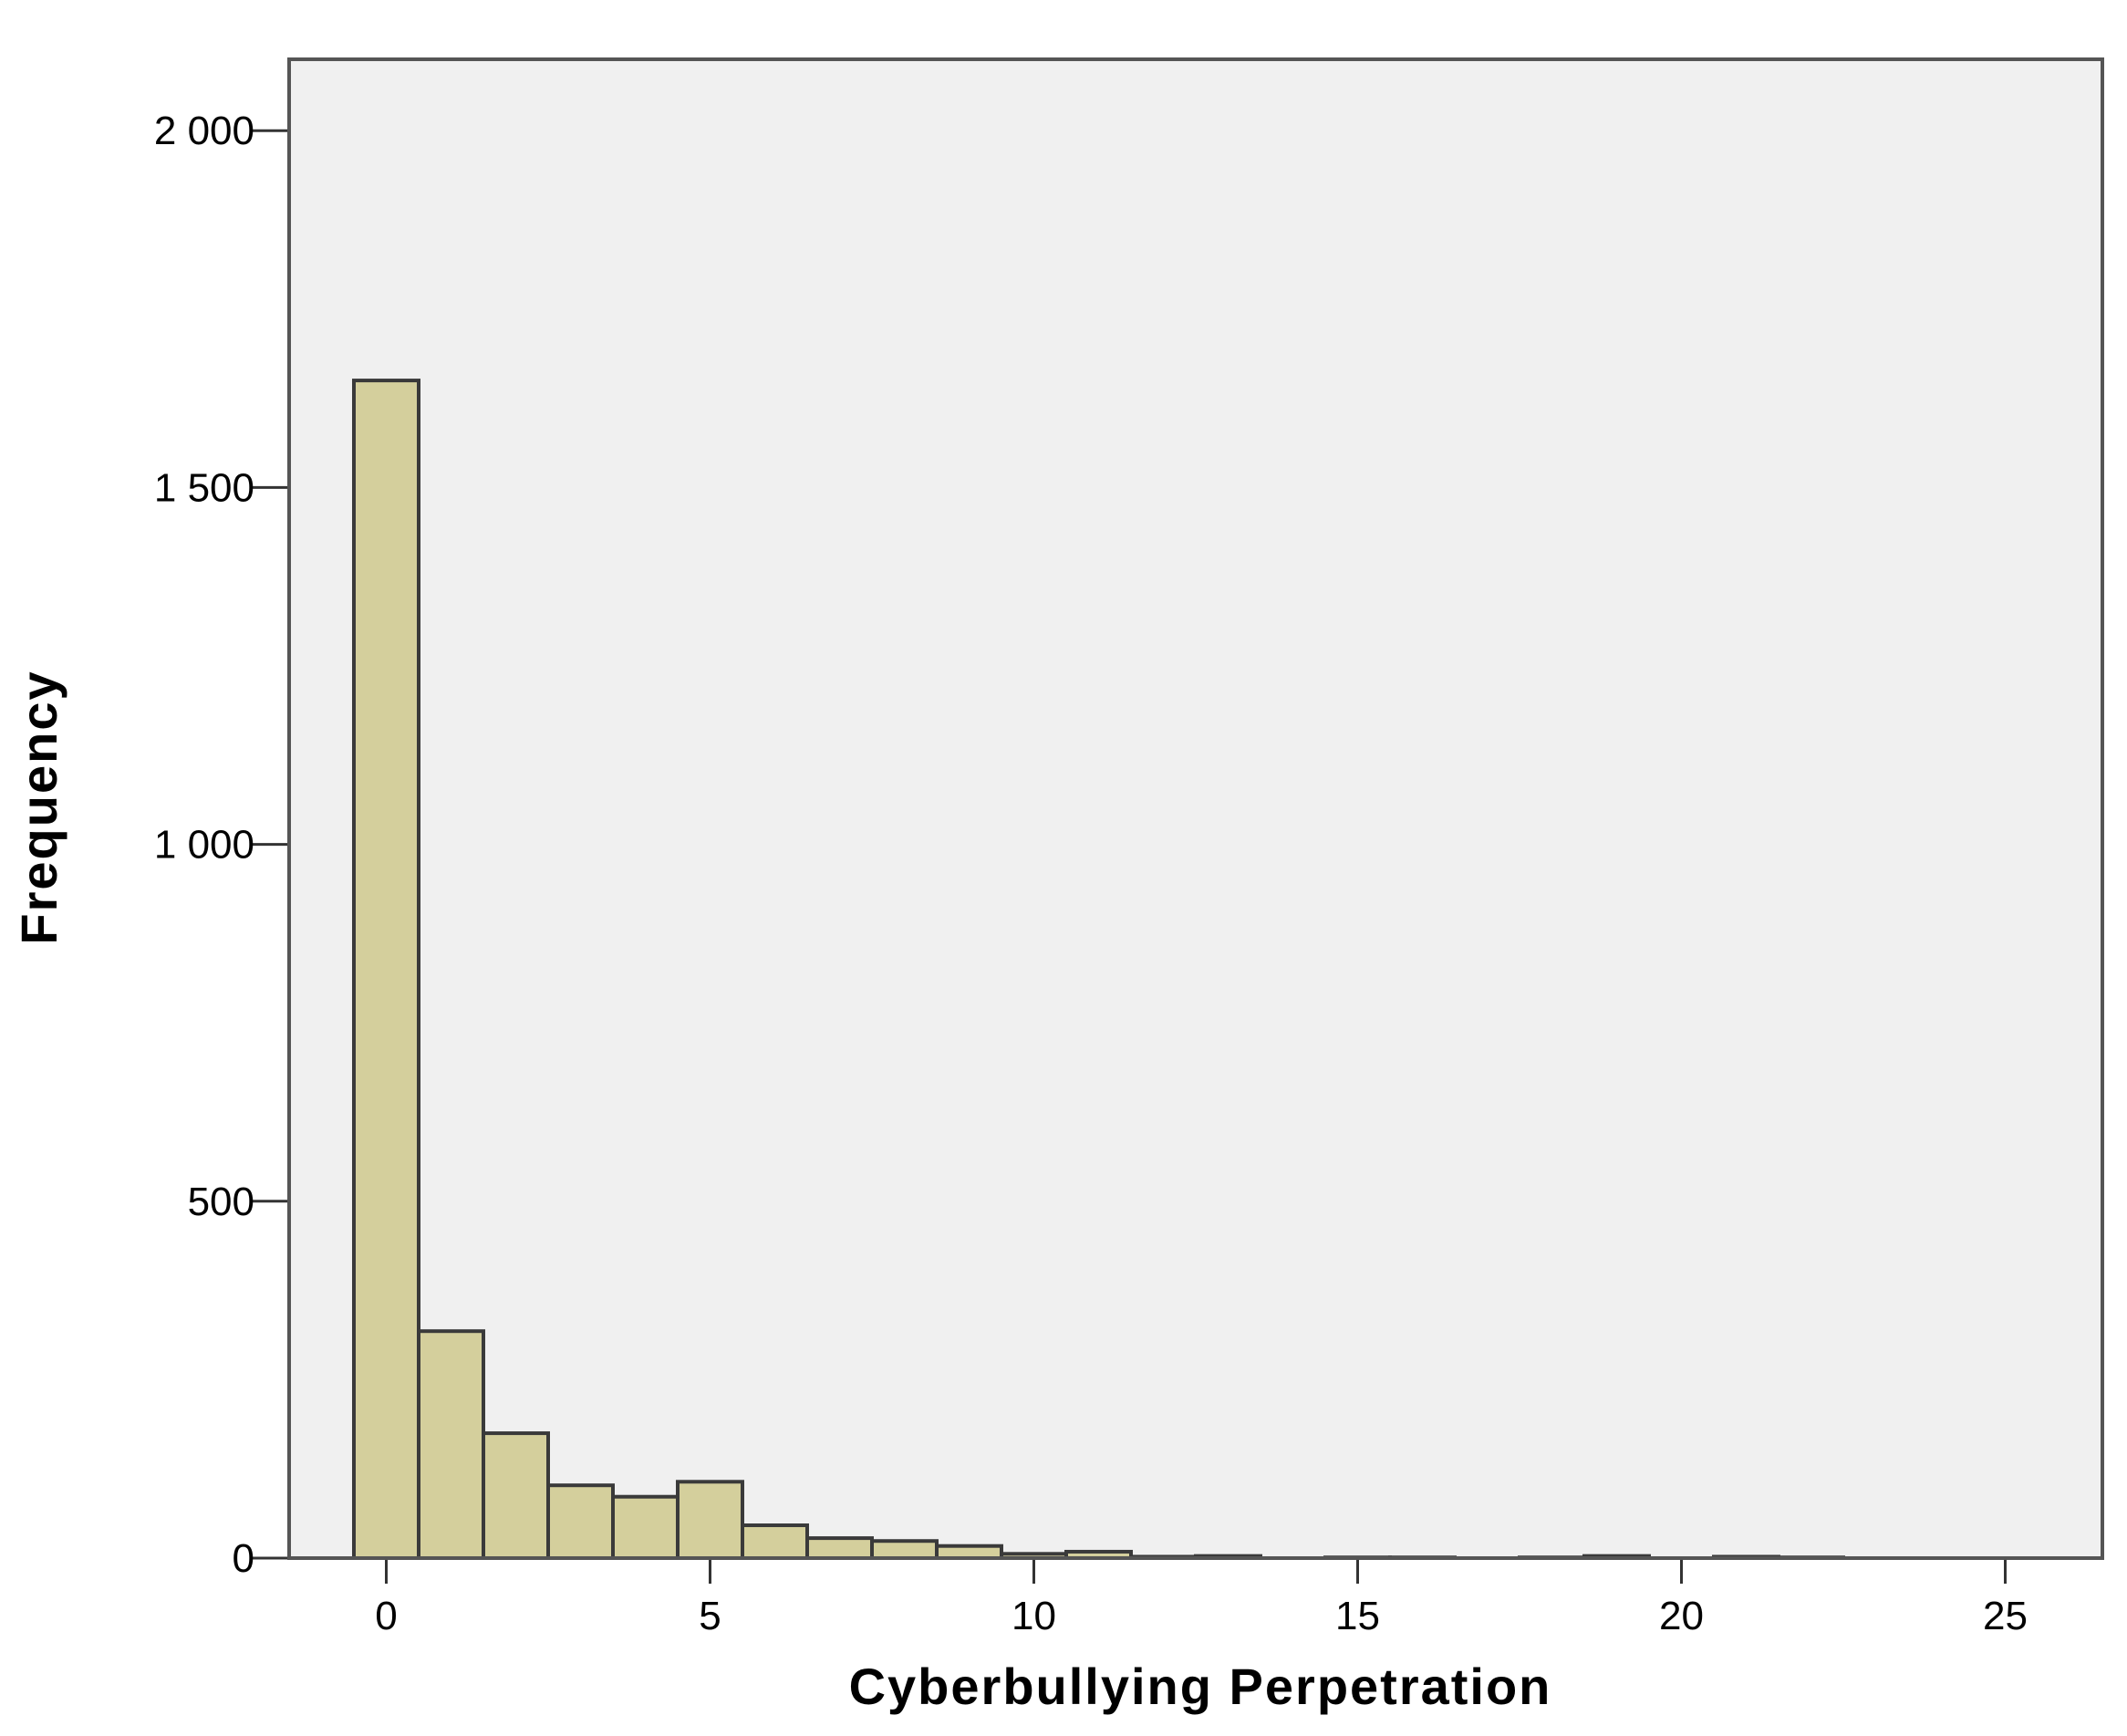  What do you see at coordinates (244, 1558) in the screenshot?
I see `y-tick-label-0: 0` at bounding box center [244, 1558].